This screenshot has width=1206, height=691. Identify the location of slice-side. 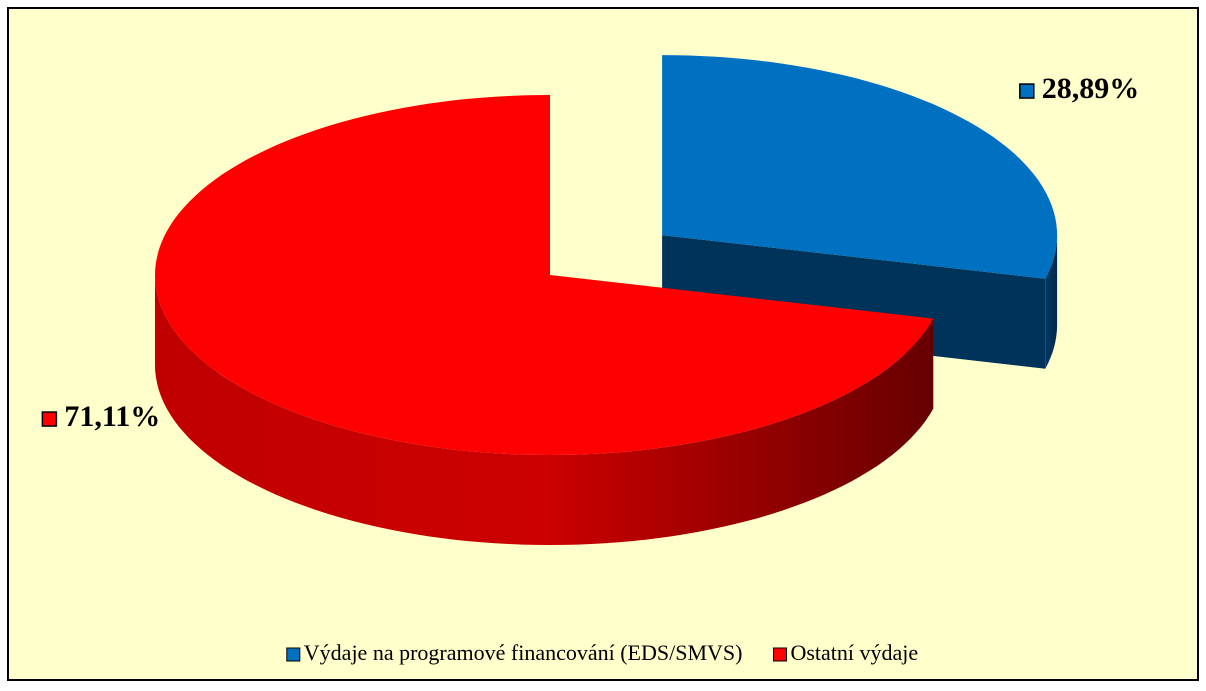
(1051, 302).